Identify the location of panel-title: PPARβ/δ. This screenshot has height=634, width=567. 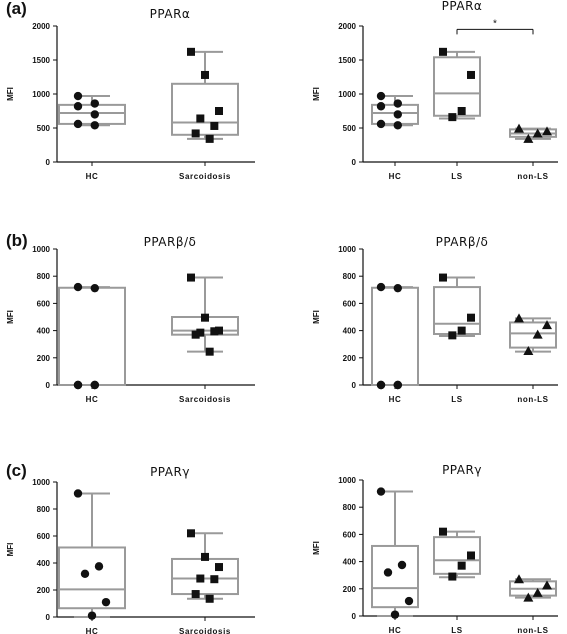
(170, 242).